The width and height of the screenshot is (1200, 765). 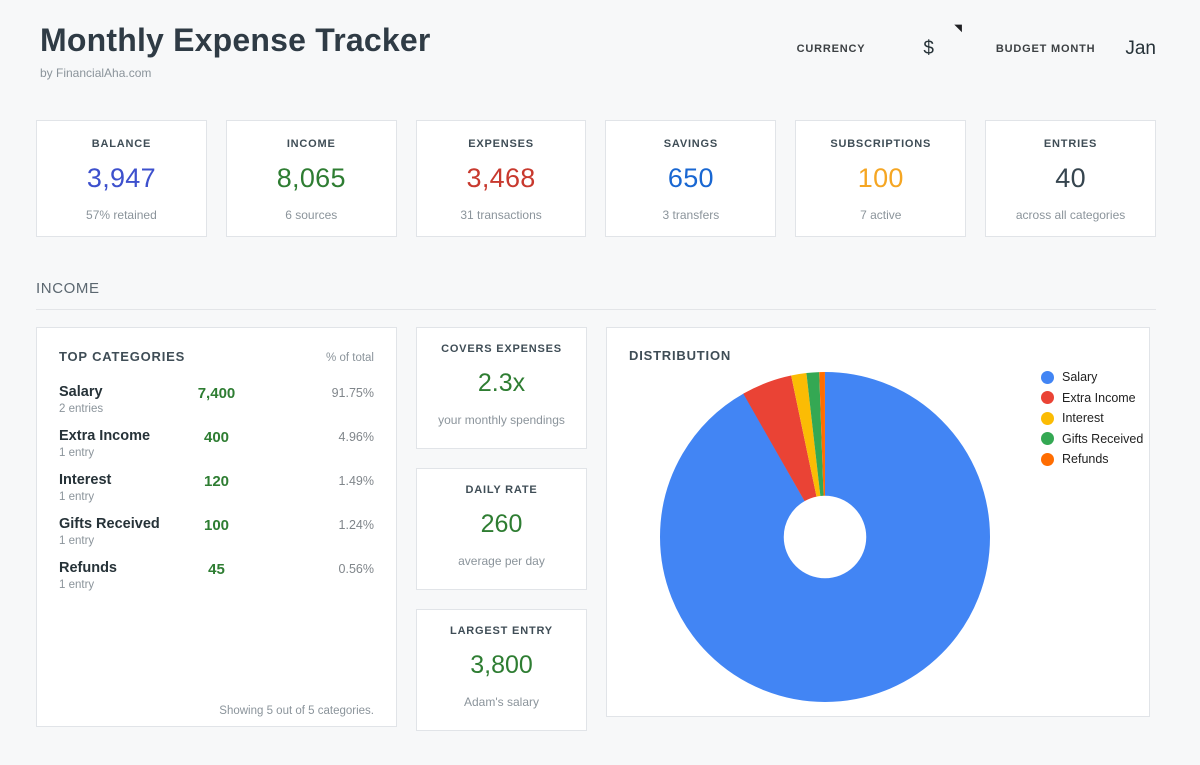 I want to click on legend-label: Gifts Received, so click(x=1103, y=438).